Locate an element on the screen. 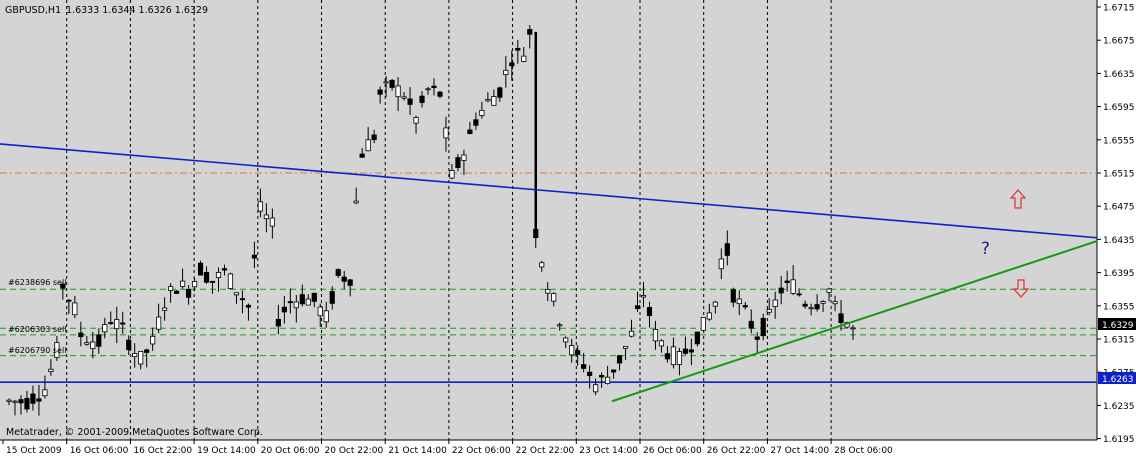 The width and height of the screenshot is (1136, 461). time-tick-label: 22 Oct 22:00 is located at coordinates (545, 451).